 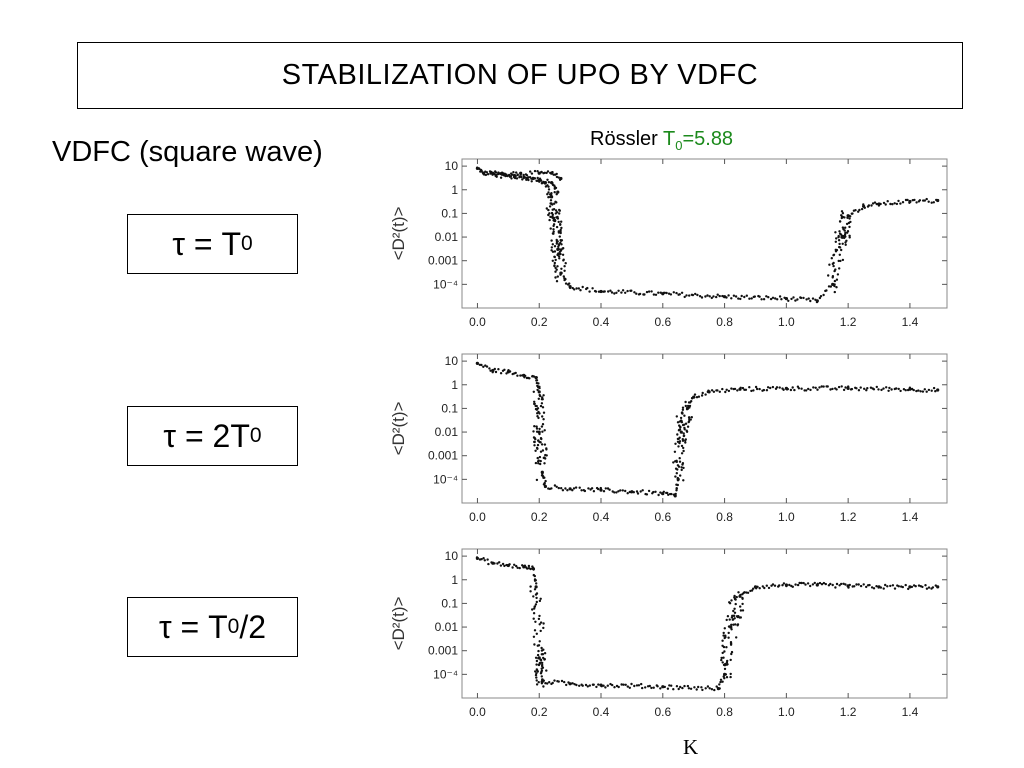 I want to click on x-tick-label: 0.6, so click(x=662, y=322).